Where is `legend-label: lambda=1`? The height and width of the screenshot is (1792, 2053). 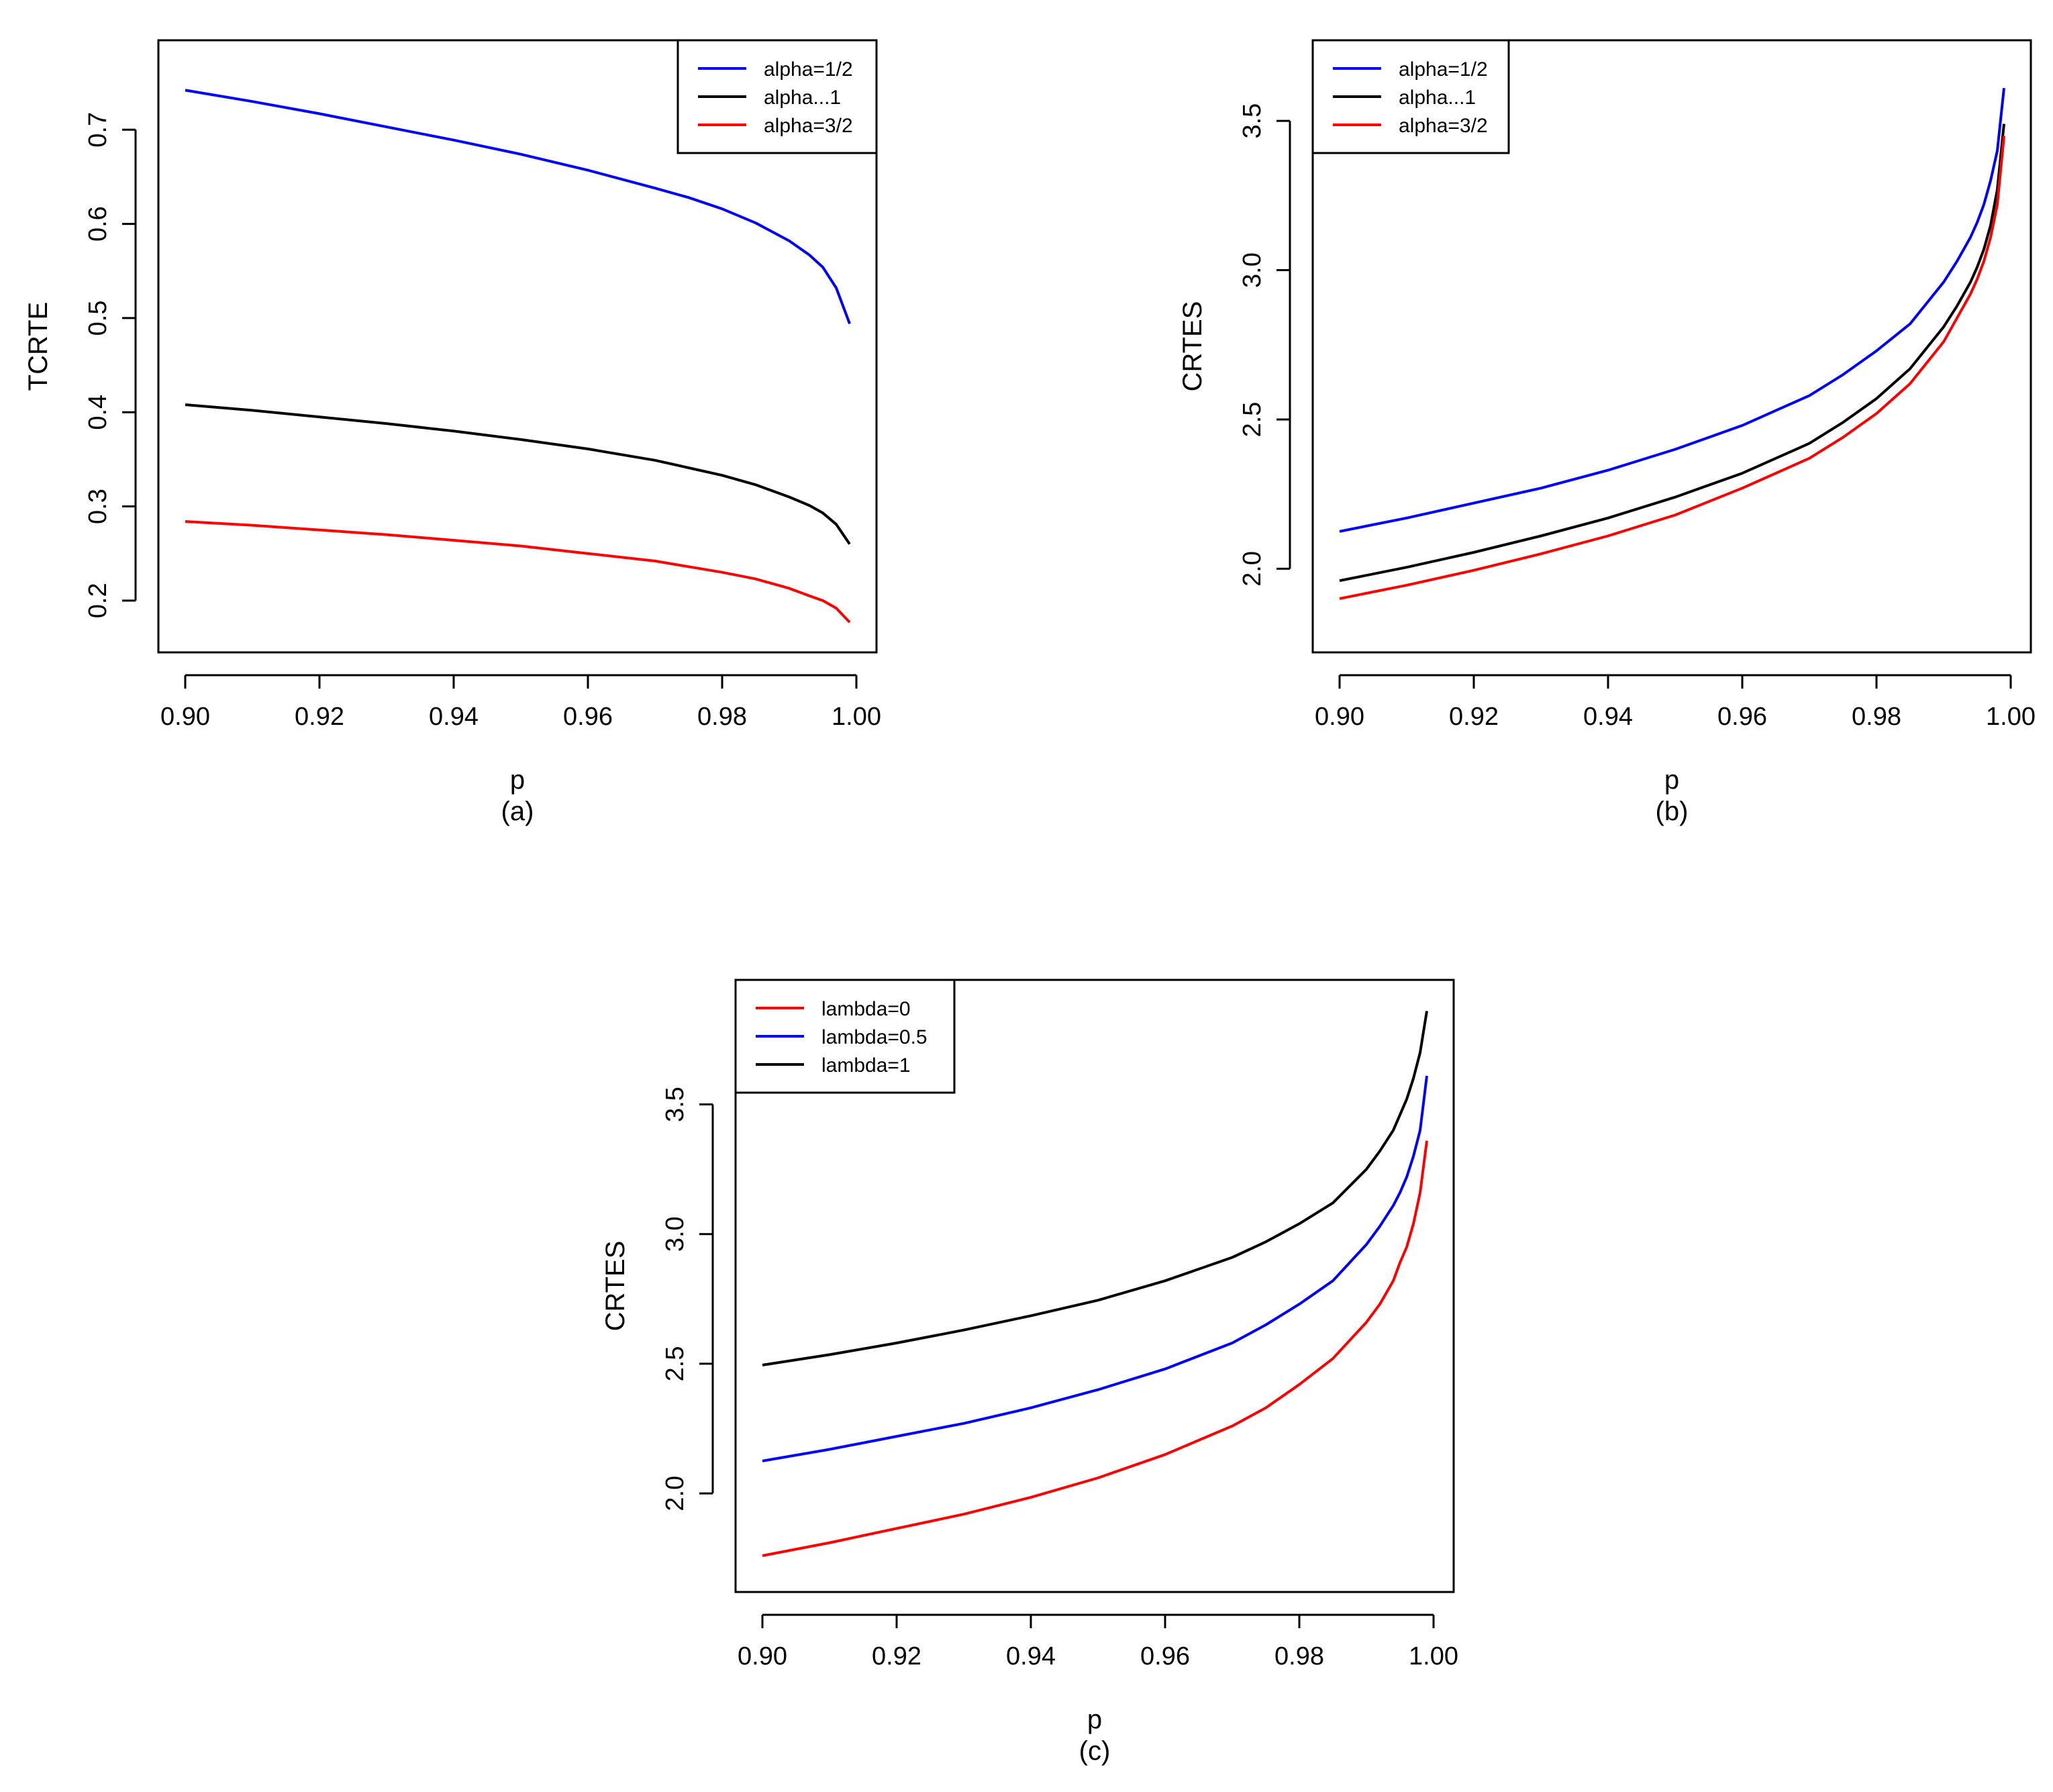 legend-label: lambda=1 is located at coordinates (866, 1066).